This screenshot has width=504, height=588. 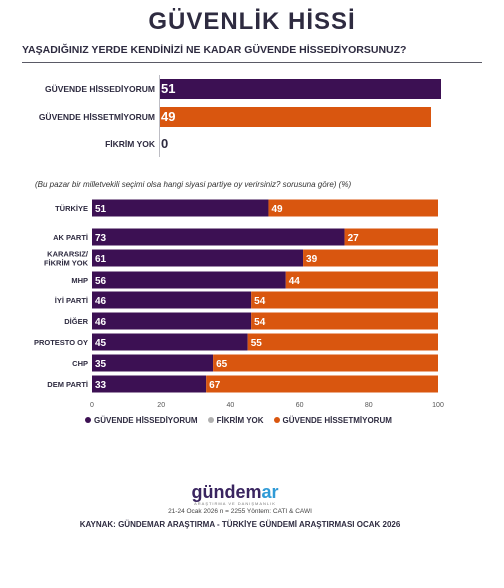 What do you see at coordinates (168, 88) in the screenshot?
I see `top-bar-value: 51` at bounding box center [168, 88].